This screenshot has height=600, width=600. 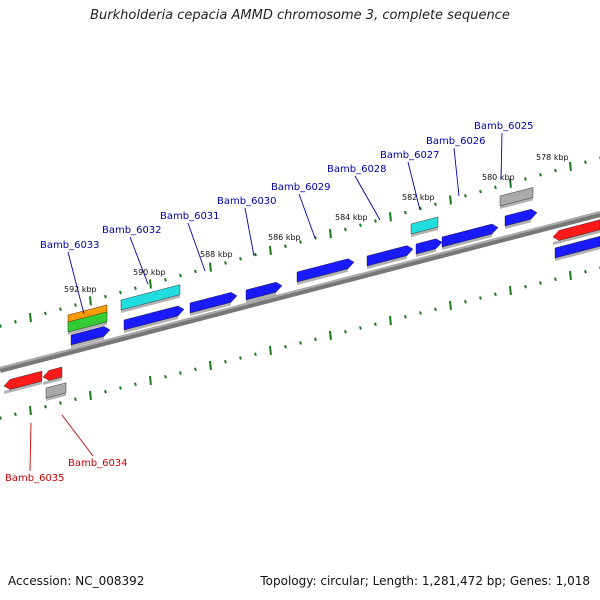 I want to click on tick-label: 580 kbp, so click(x=498, y=177).